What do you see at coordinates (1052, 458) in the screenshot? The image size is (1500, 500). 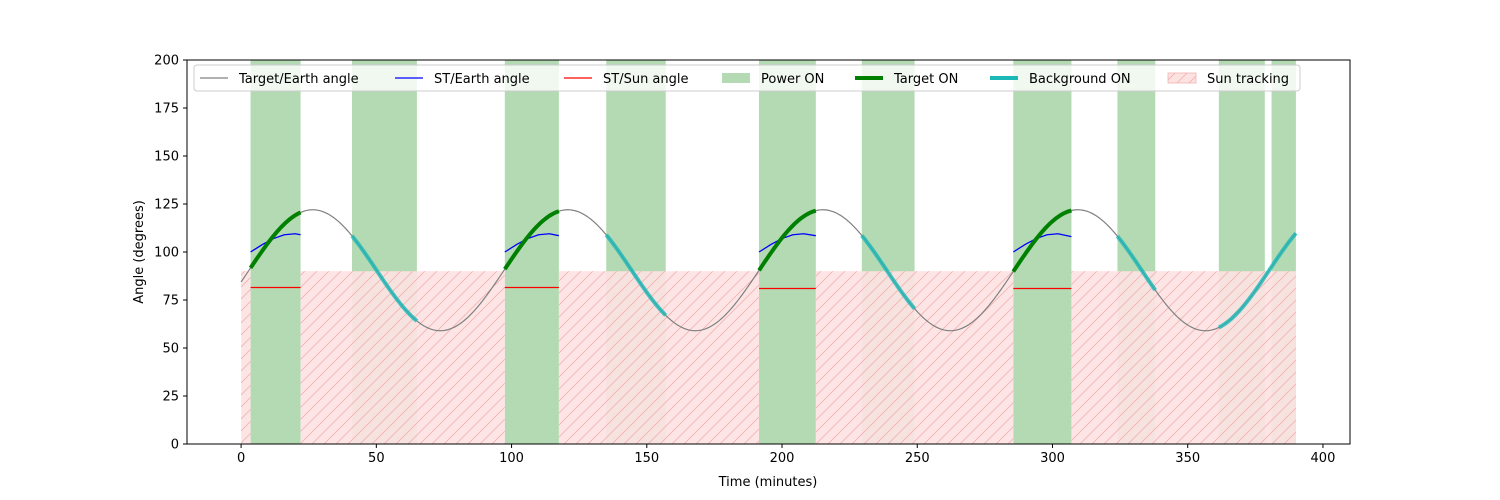 I see `x-tick-label: 300` at bounding box center [1052, 458].